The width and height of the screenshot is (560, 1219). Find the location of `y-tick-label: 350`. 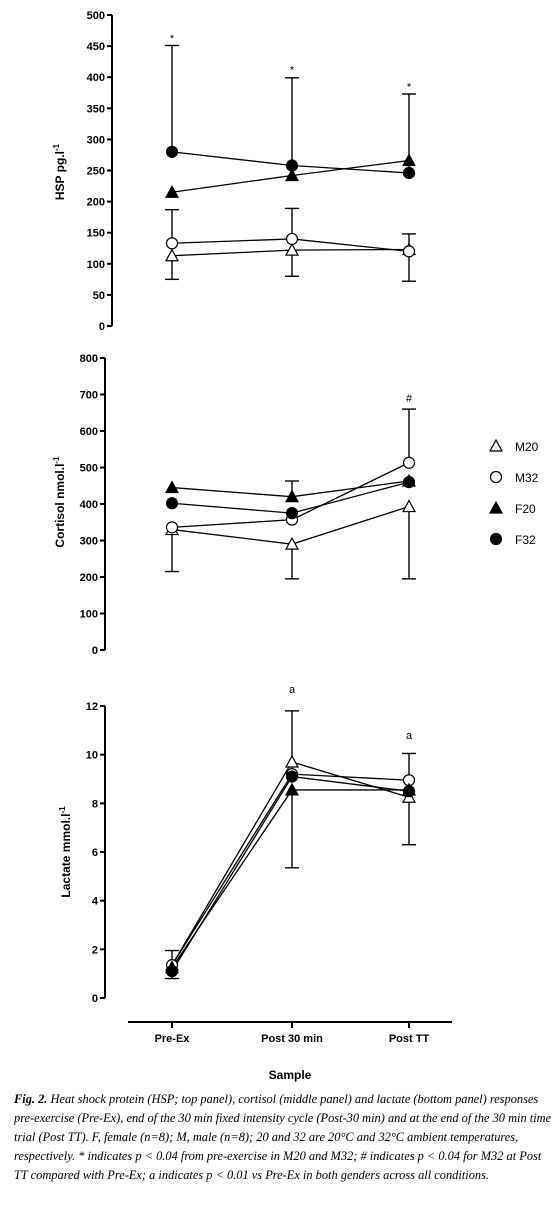

y-tick-label: 350 is located at coordinates (96, 109).